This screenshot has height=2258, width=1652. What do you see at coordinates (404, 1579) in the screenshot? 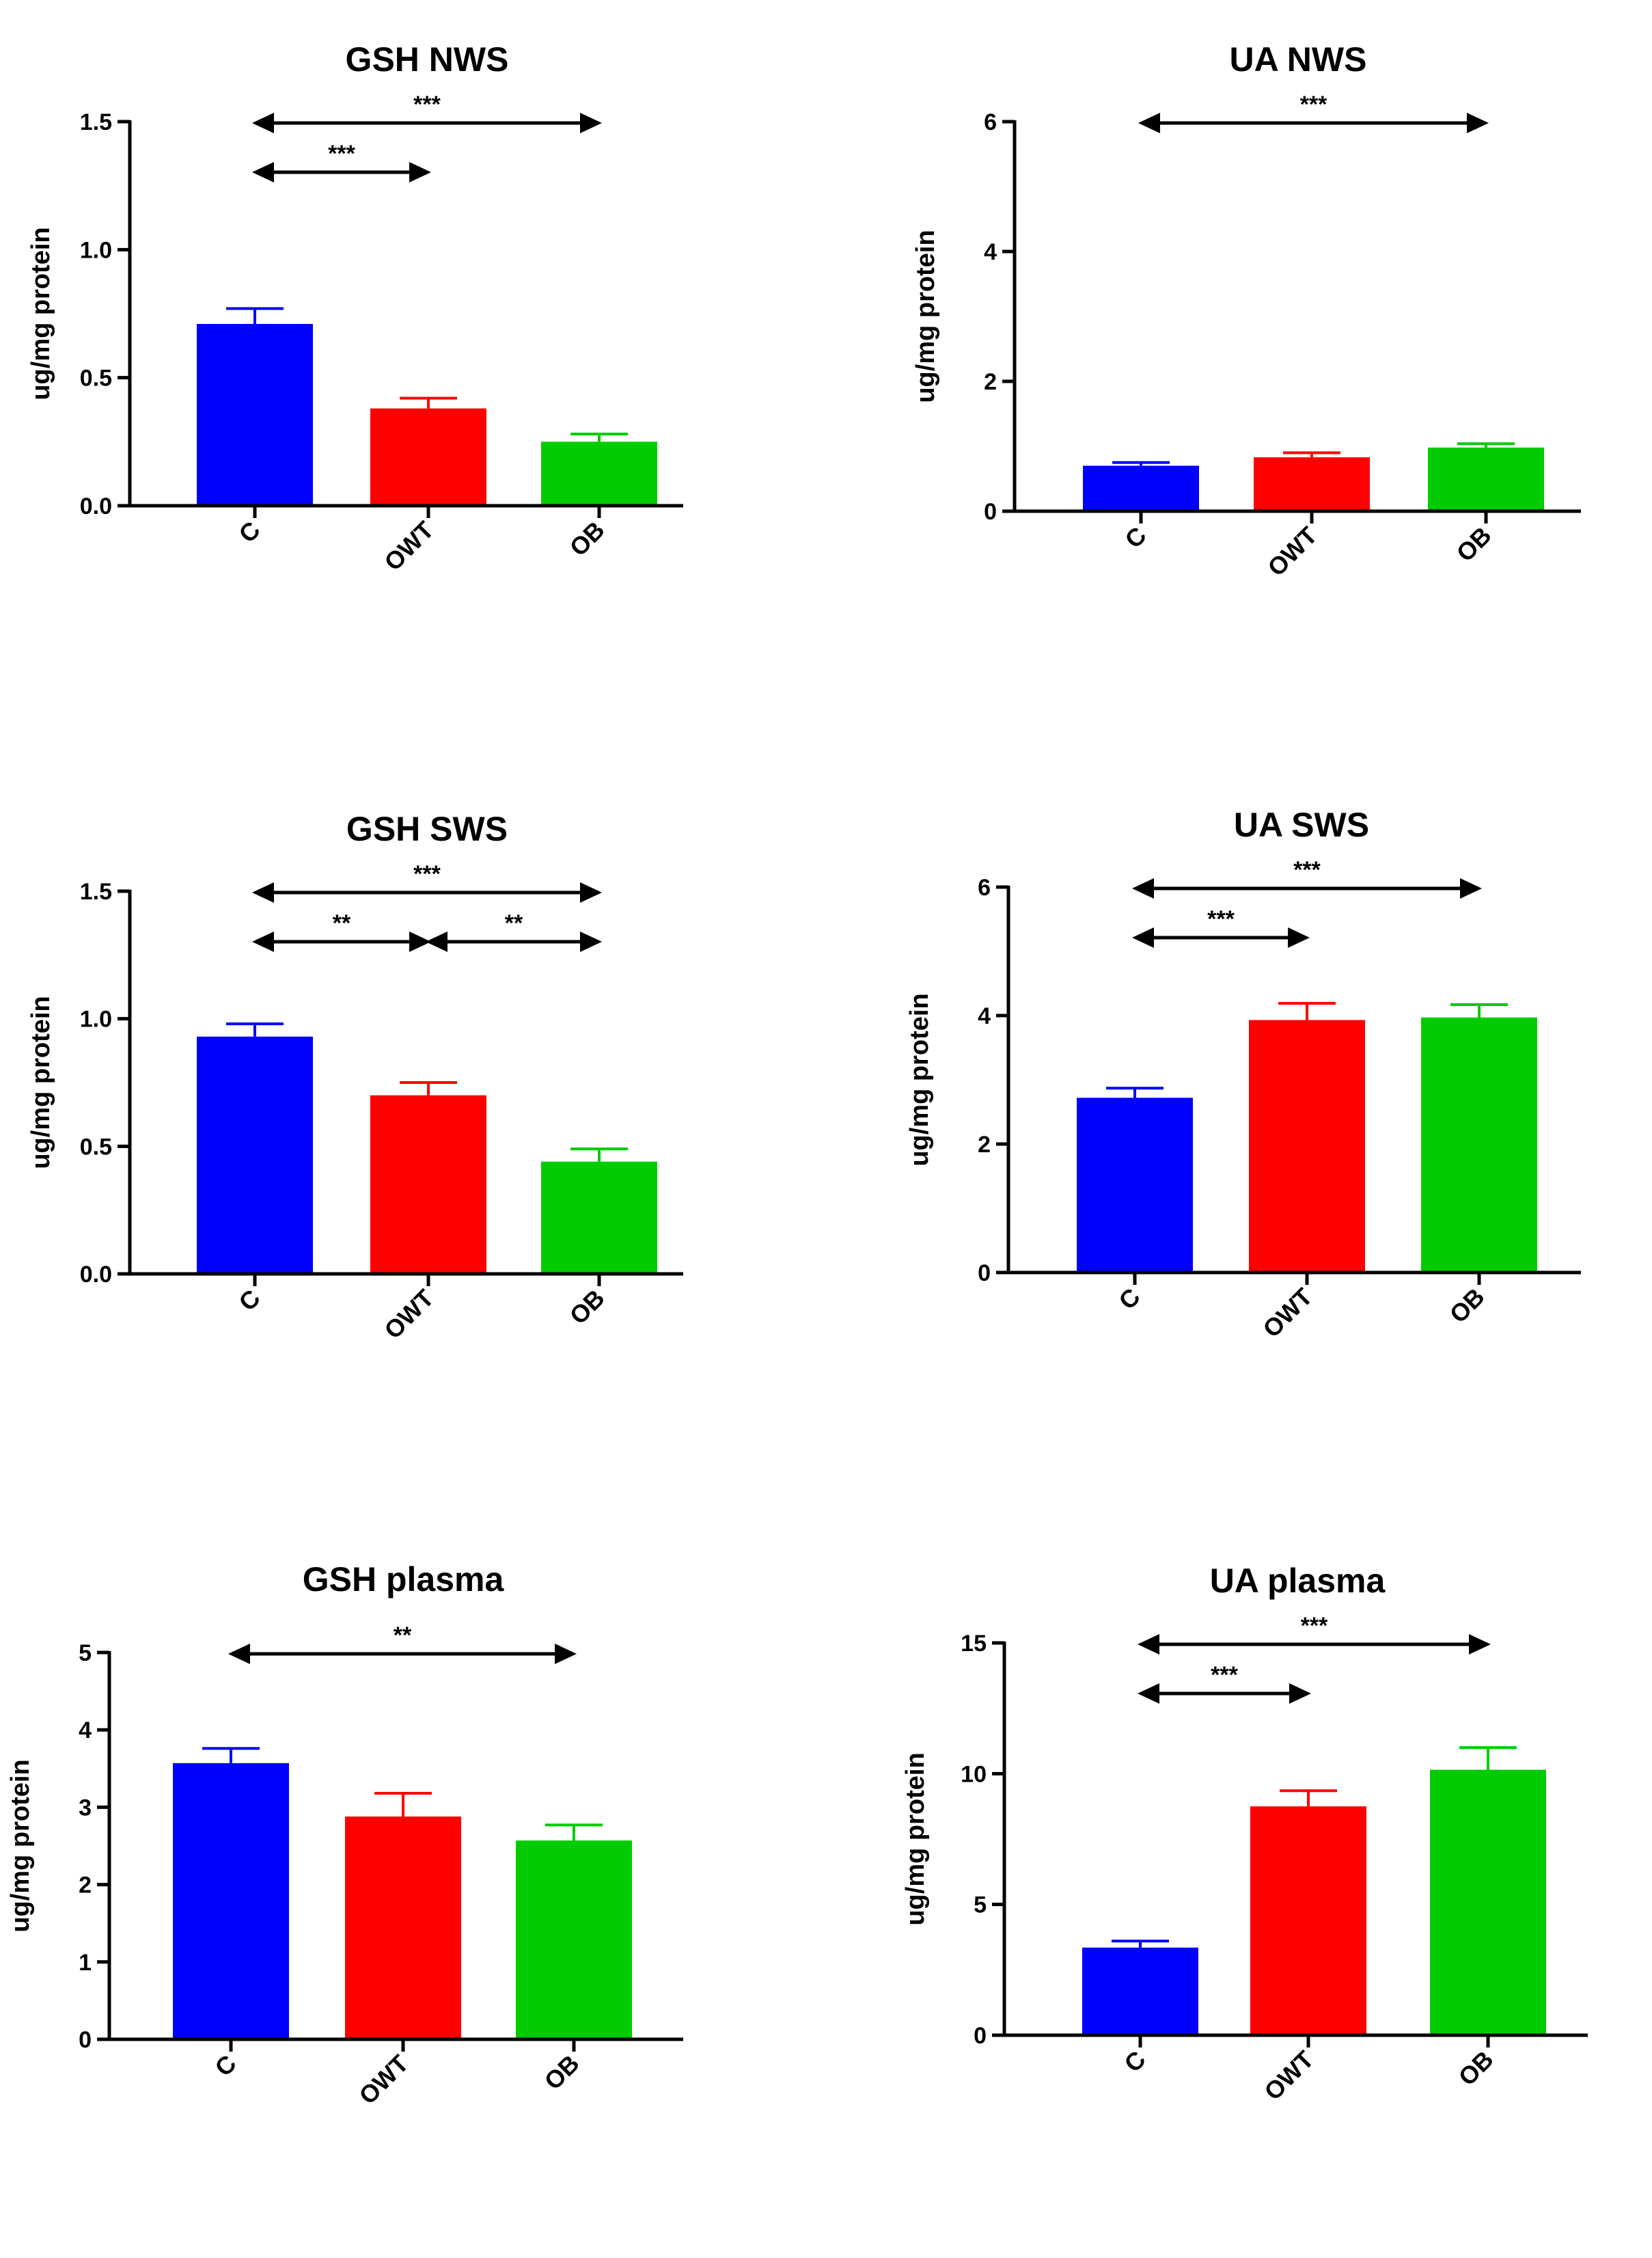
I see `chart-title: GSH plasma` at bounding box center [404, 1579].